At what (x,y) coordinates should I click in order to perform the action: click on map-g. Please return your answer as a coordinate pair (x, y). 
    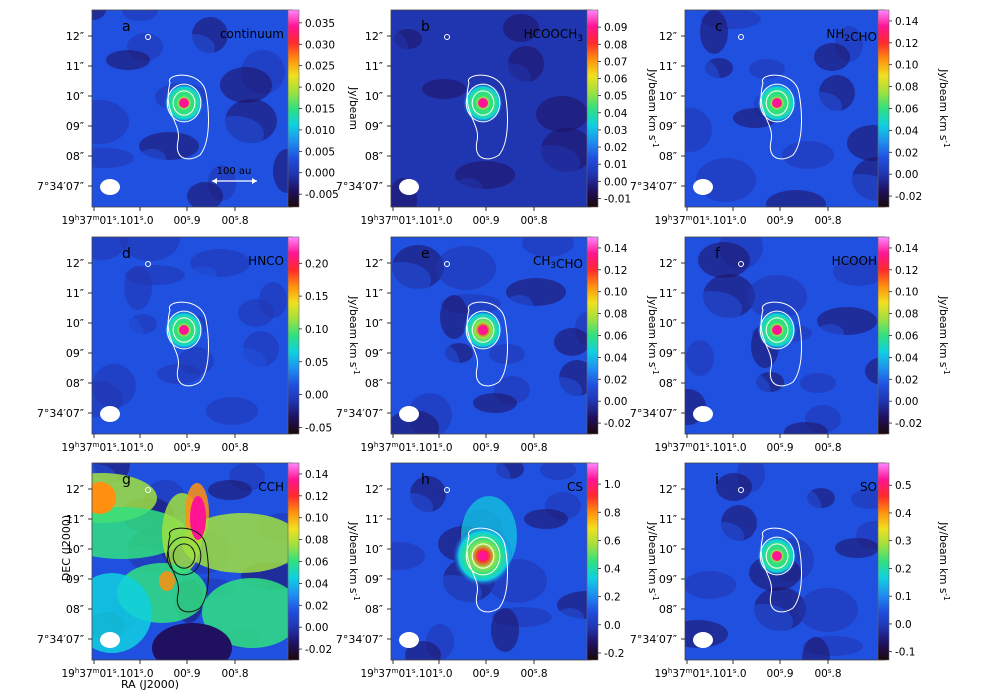
    Looking at the image, I should click on (192, 561).